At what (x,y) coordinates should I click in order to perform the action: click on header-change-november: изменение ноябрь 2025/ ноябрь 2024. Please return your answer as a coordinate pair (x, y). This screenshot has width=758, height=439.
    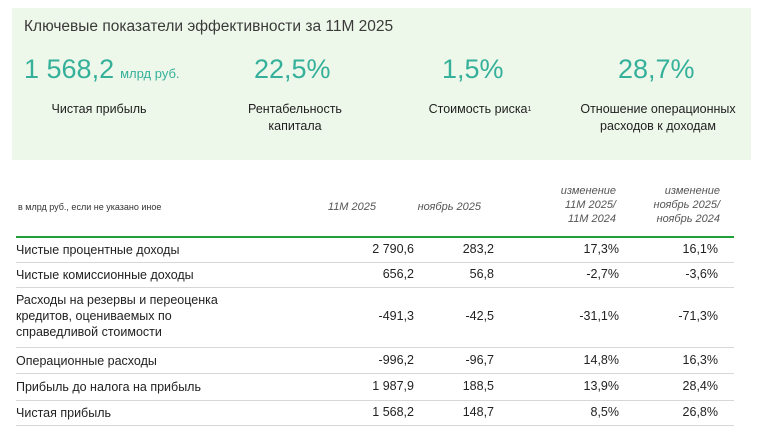
    Looking at the image, I should click on (686, 205).